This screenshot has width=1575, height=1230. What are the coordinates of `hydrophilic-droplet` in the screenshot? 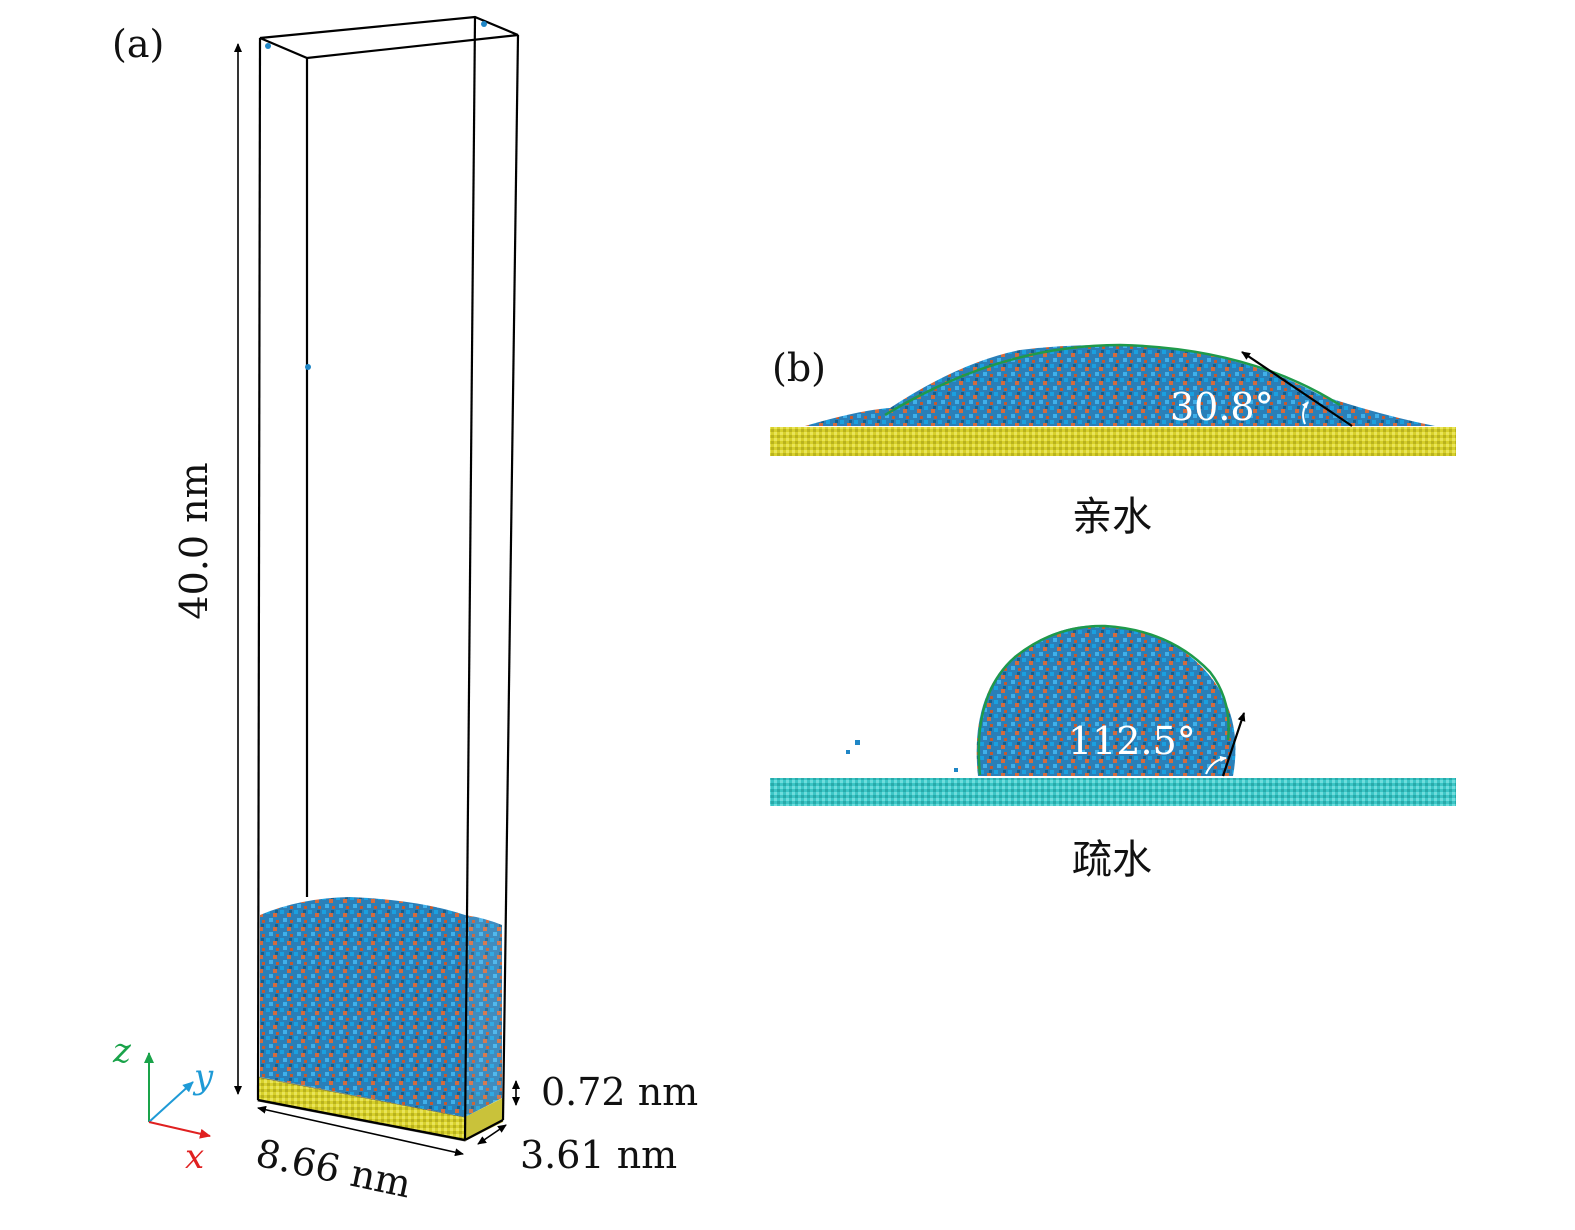 It's located at (1120, 385).